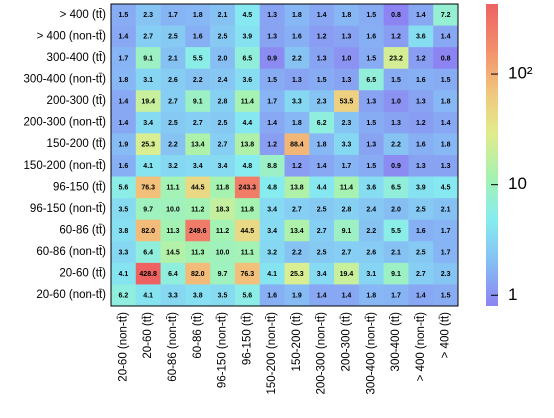 This screenshot has width=554, height=418. I want to click on x-tick-label: 20-60 (tt̄), so click(148, 335).